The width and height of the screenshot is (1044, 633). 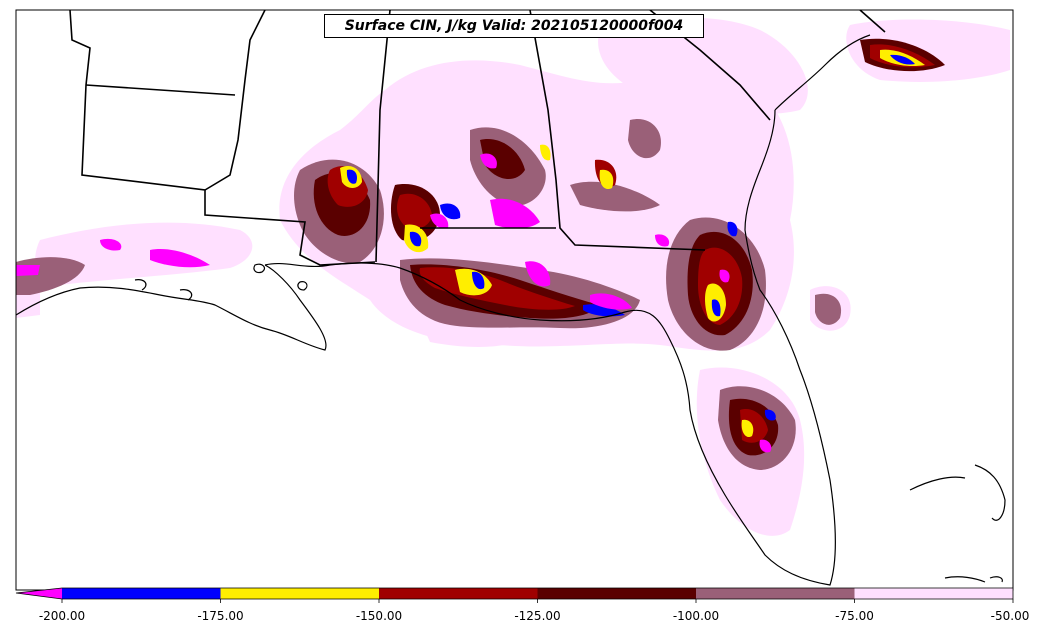 I want to click on colorbar-tick-label: -175.00, so click(x=220, y=616).